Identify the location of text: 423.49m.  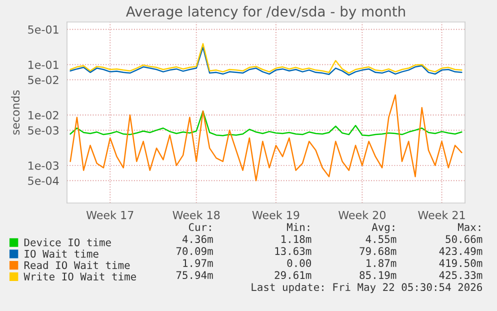
(460, 251).